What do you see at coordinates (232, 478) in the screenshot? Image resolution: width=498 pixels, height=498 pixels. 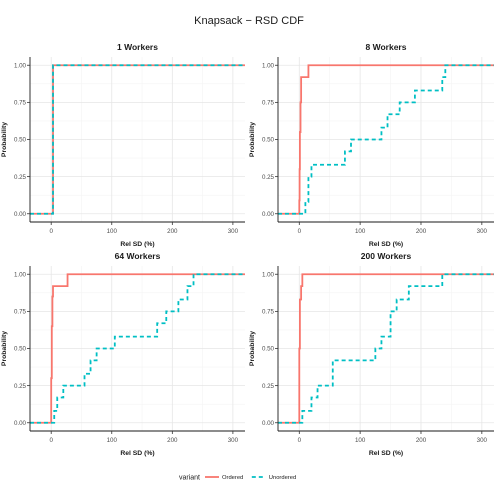 I see `legend-label-ordered: Ordered` at bounding box center [232, 478].